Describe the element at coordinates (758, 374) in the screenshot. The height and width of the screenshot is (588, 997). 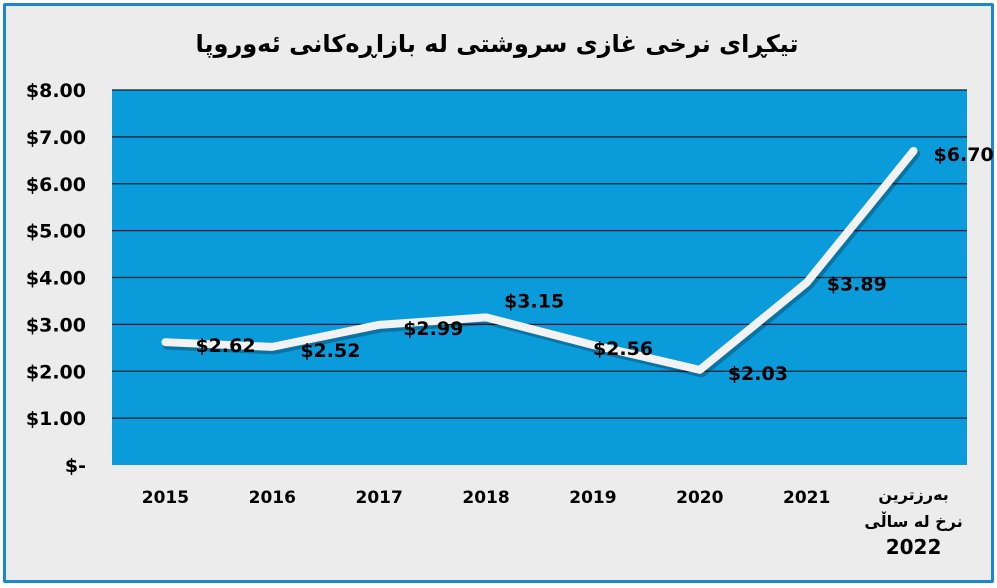
I see `data-label: $2.03` at that location.